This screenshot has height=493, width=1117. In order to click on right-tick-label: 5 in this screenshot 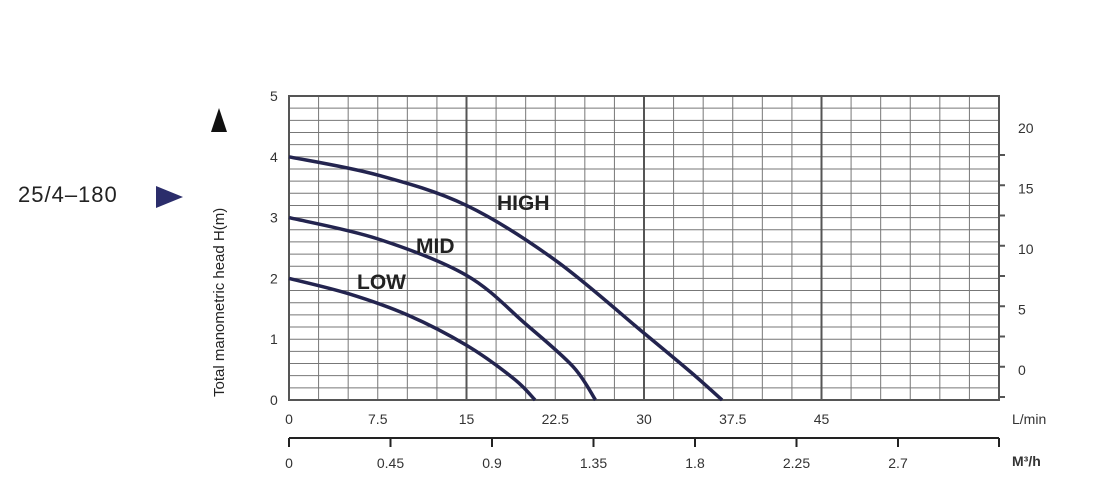, I will do `click(1022, 310)`.